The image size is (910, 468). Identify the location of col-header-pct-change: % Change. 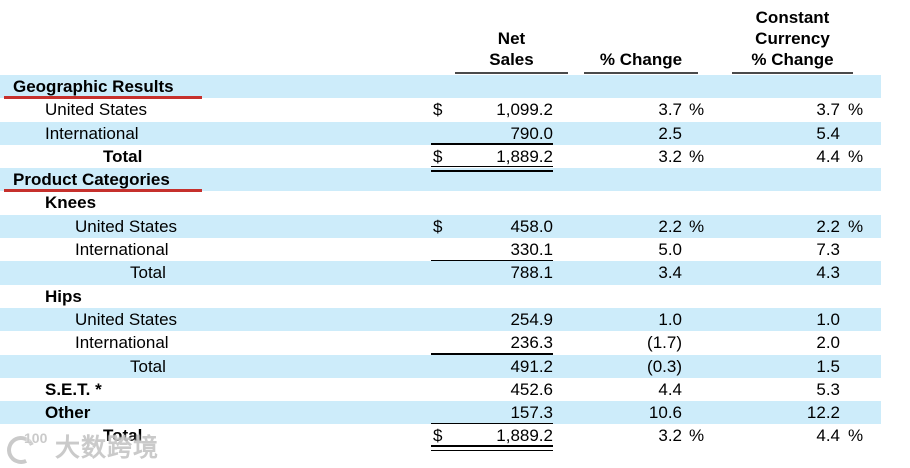
(641, 61).